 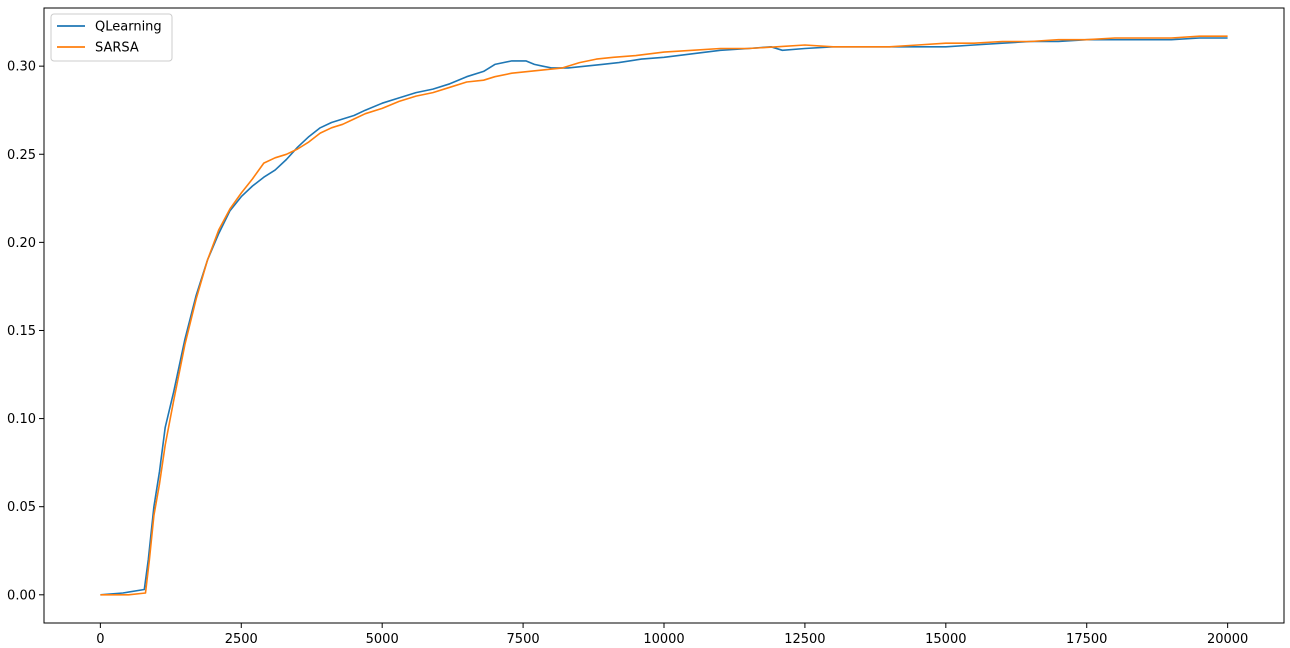 What do you see at coordinates (523, 639) in the screenshot?
I see `x-tick-label: 7500` at bounding box center [523, 639].